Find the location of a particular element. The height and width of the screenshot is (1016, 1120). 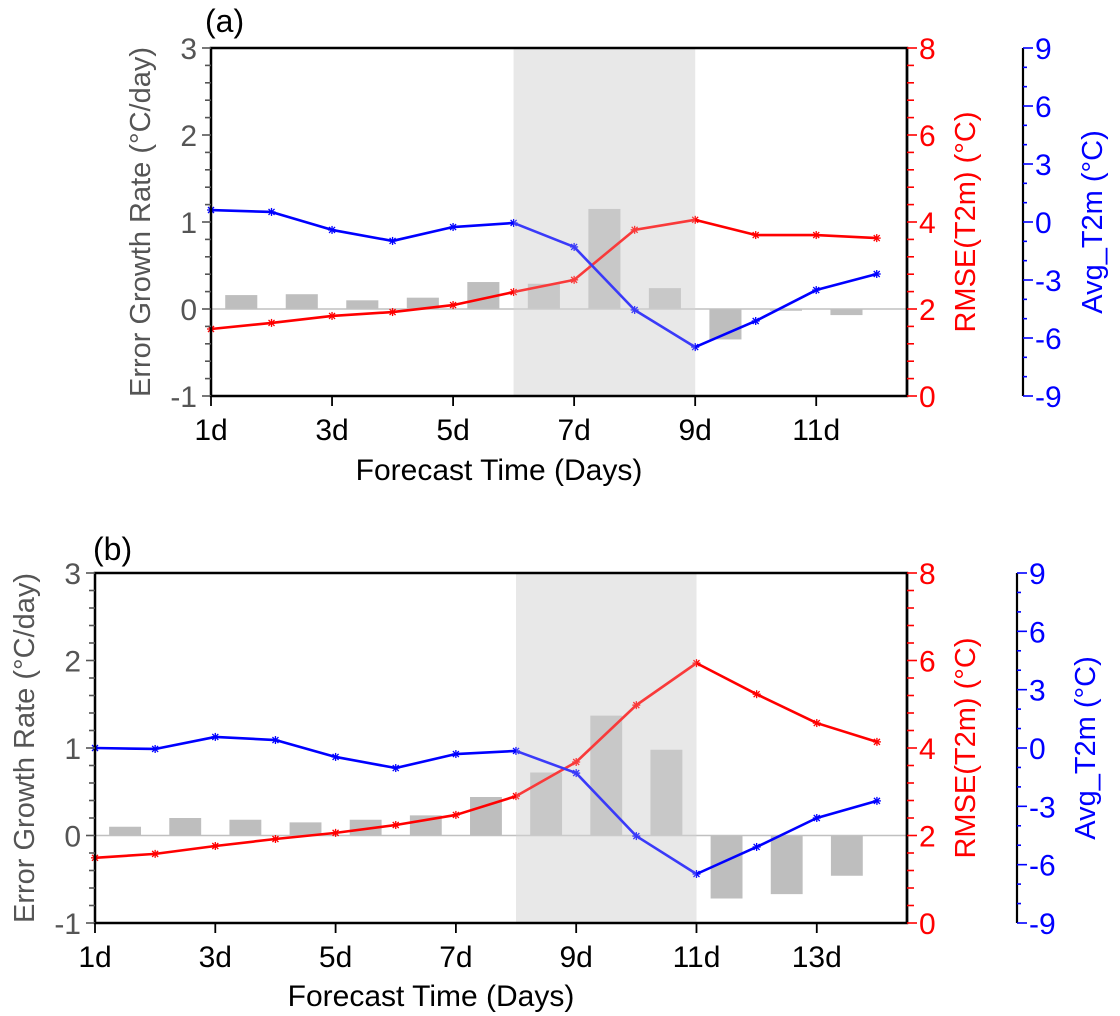

avg-t2m-axis-tick-label: -6 is located at coordinates (1048, 339).